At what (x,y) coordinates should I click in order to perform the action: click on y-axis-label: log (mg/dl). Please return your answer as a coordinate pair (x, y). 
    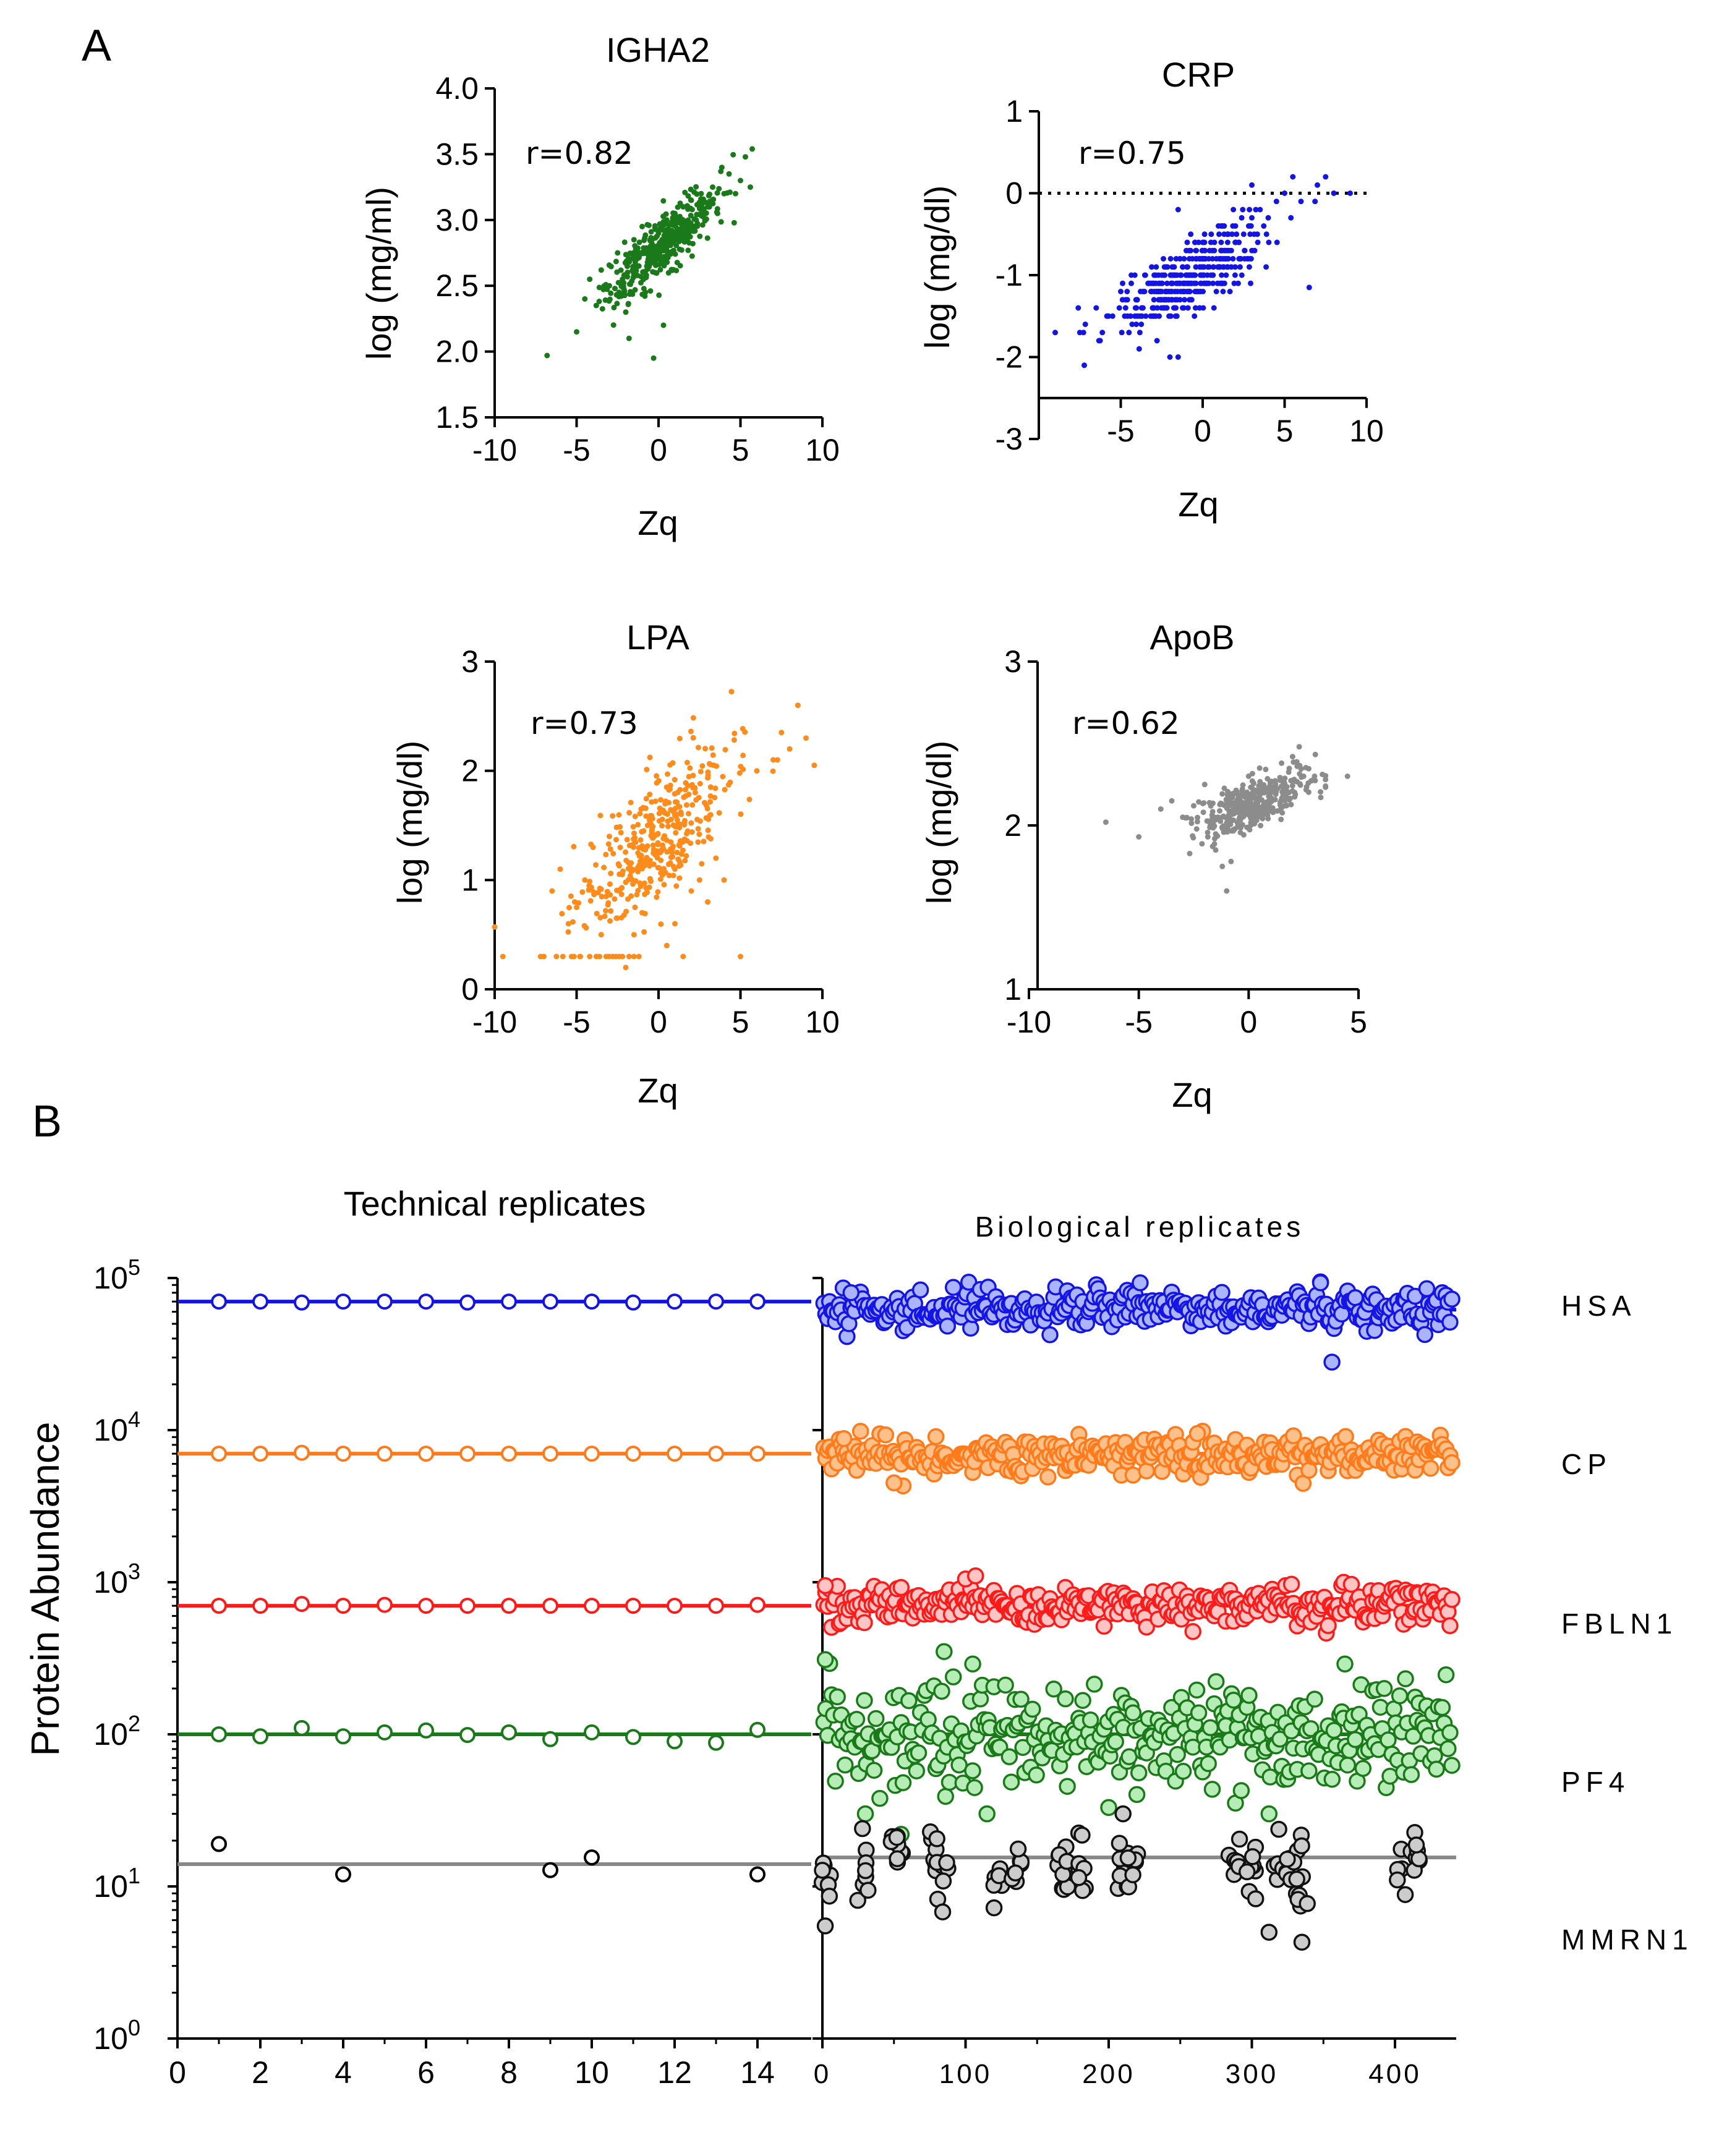
    Looking at the image, I should click on (409, 823).